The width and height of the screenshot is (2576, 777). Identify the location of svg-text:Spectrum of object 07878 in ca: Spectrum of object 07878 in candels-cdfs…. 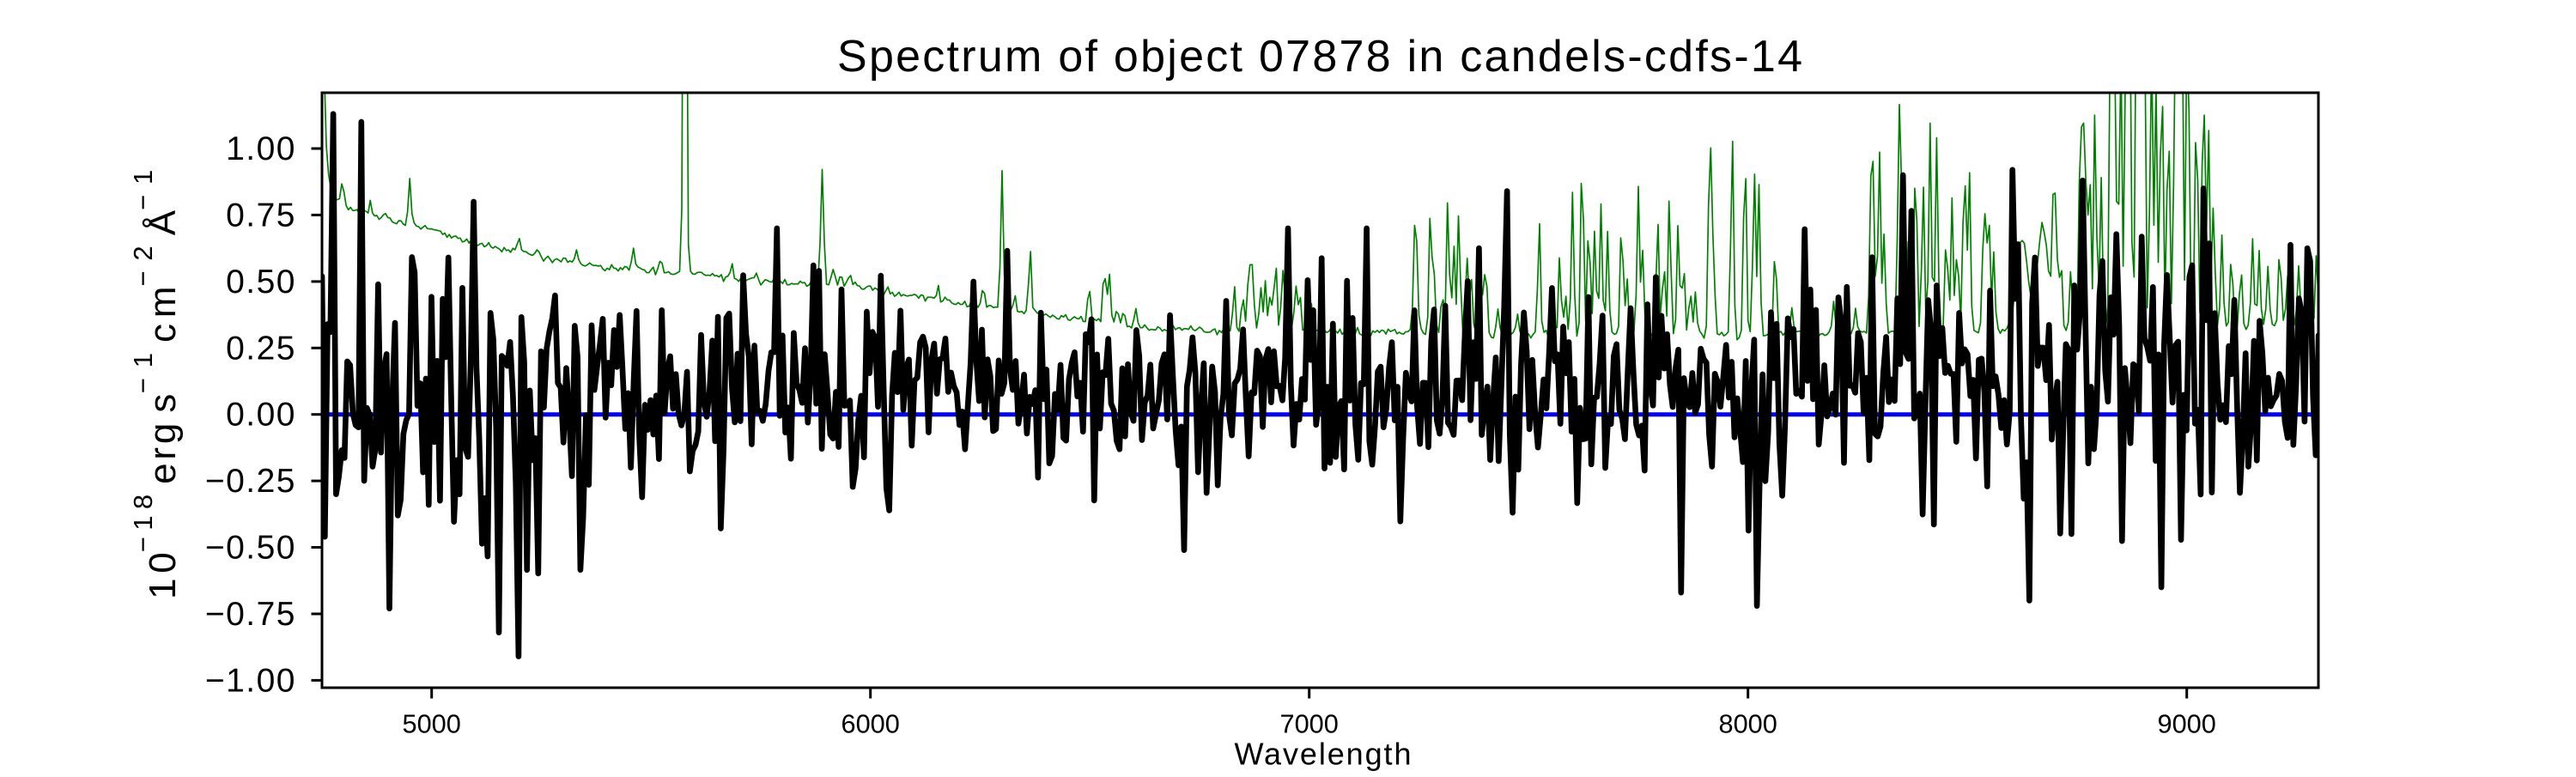
(1319, 57).